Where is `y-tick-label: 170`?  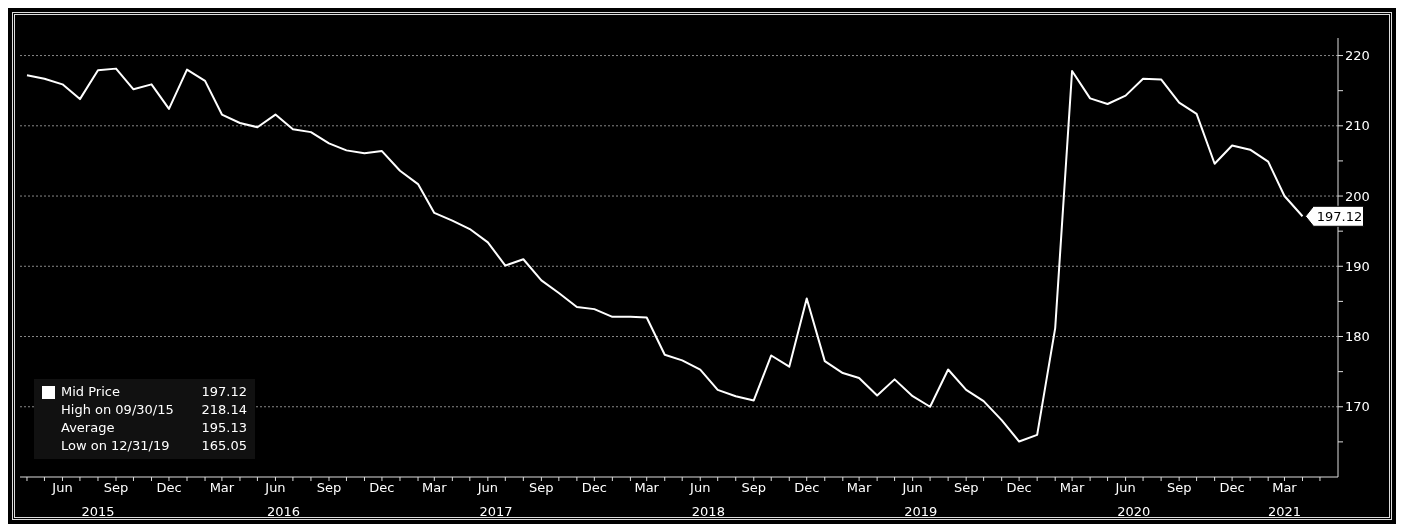
y-tick-label: 170 is located at coordinates (1357, 407).